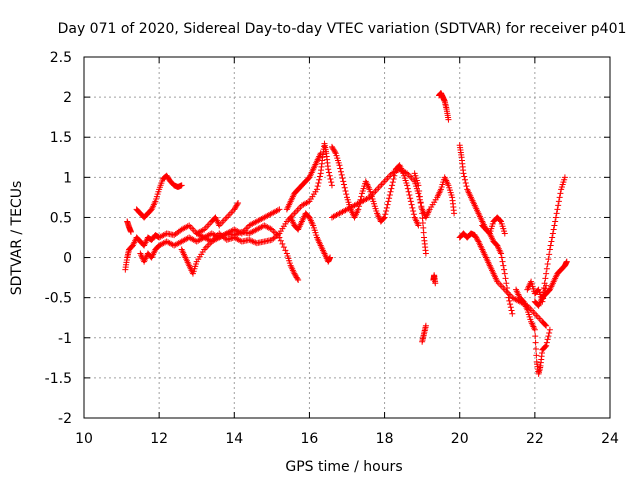 This screenshot has width=640, height=485. What do you see at coordinates (234, 439) in the screenshot?
I see `x-tick-label: 14` at bounding box center [234, 439].